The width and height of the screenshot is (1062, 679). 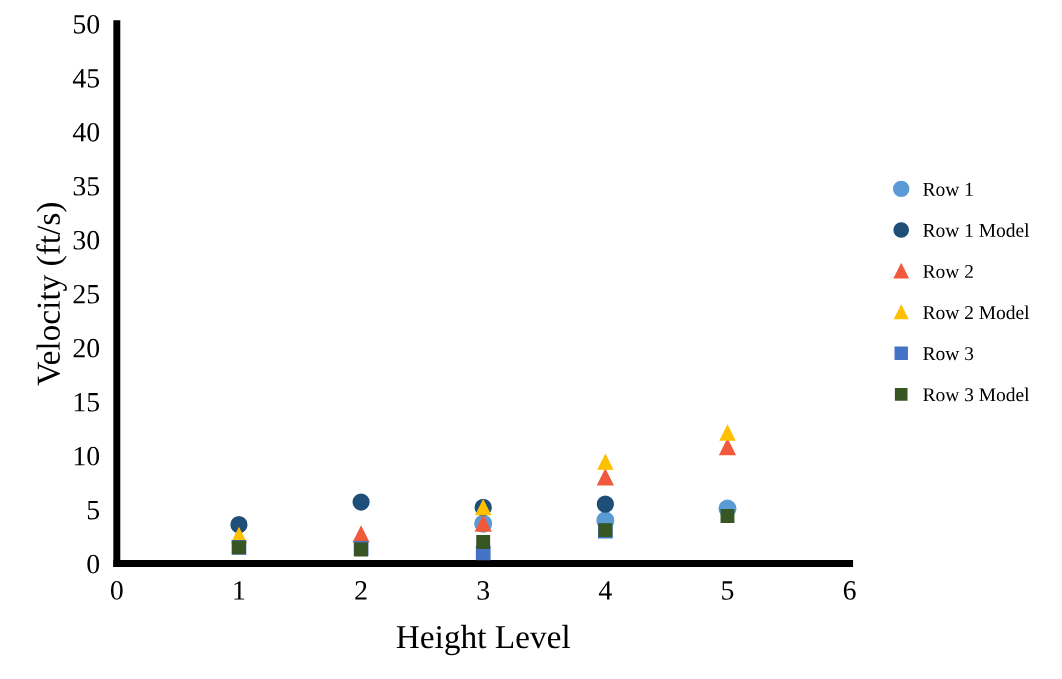 What do you see at coordinates (483, 640) in the screenshot?
I see `x-axis-title: Height Level` at bounding box center [483, 640].